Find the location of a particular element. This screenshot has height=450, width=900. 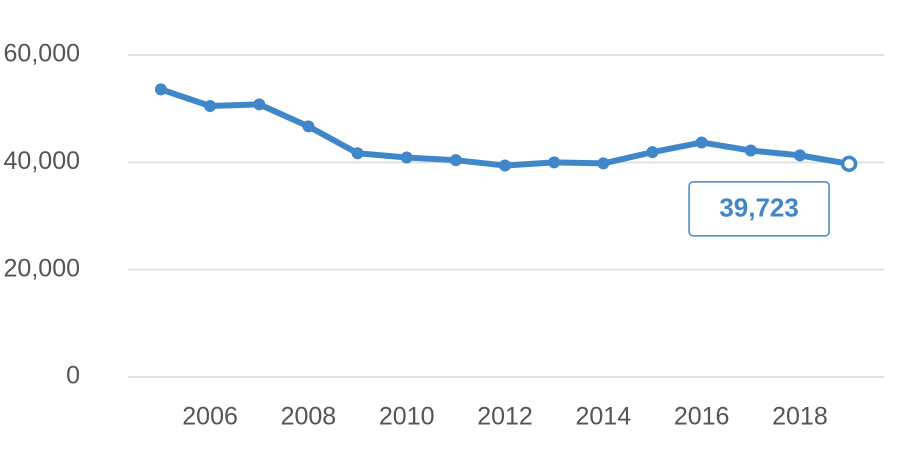

x-tick-label: 2014 is located at coordinates (604, 417).